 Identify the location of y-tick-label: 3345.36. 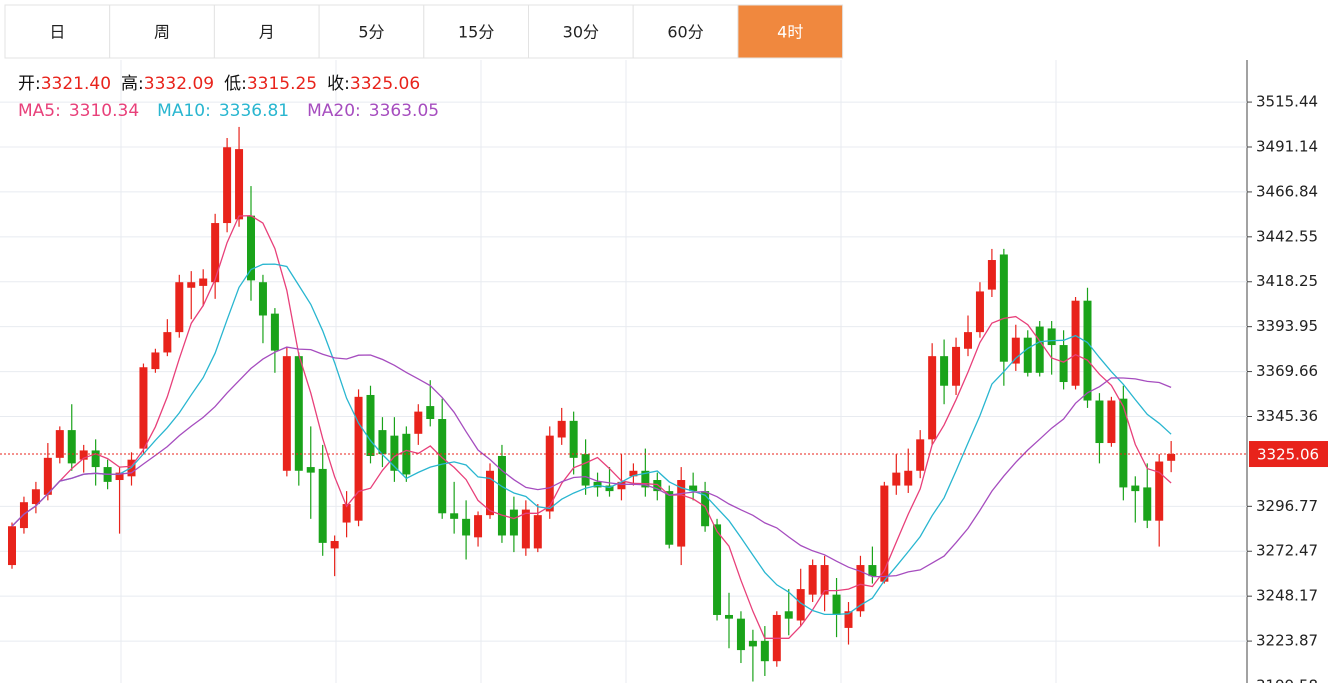
(1287, 416).